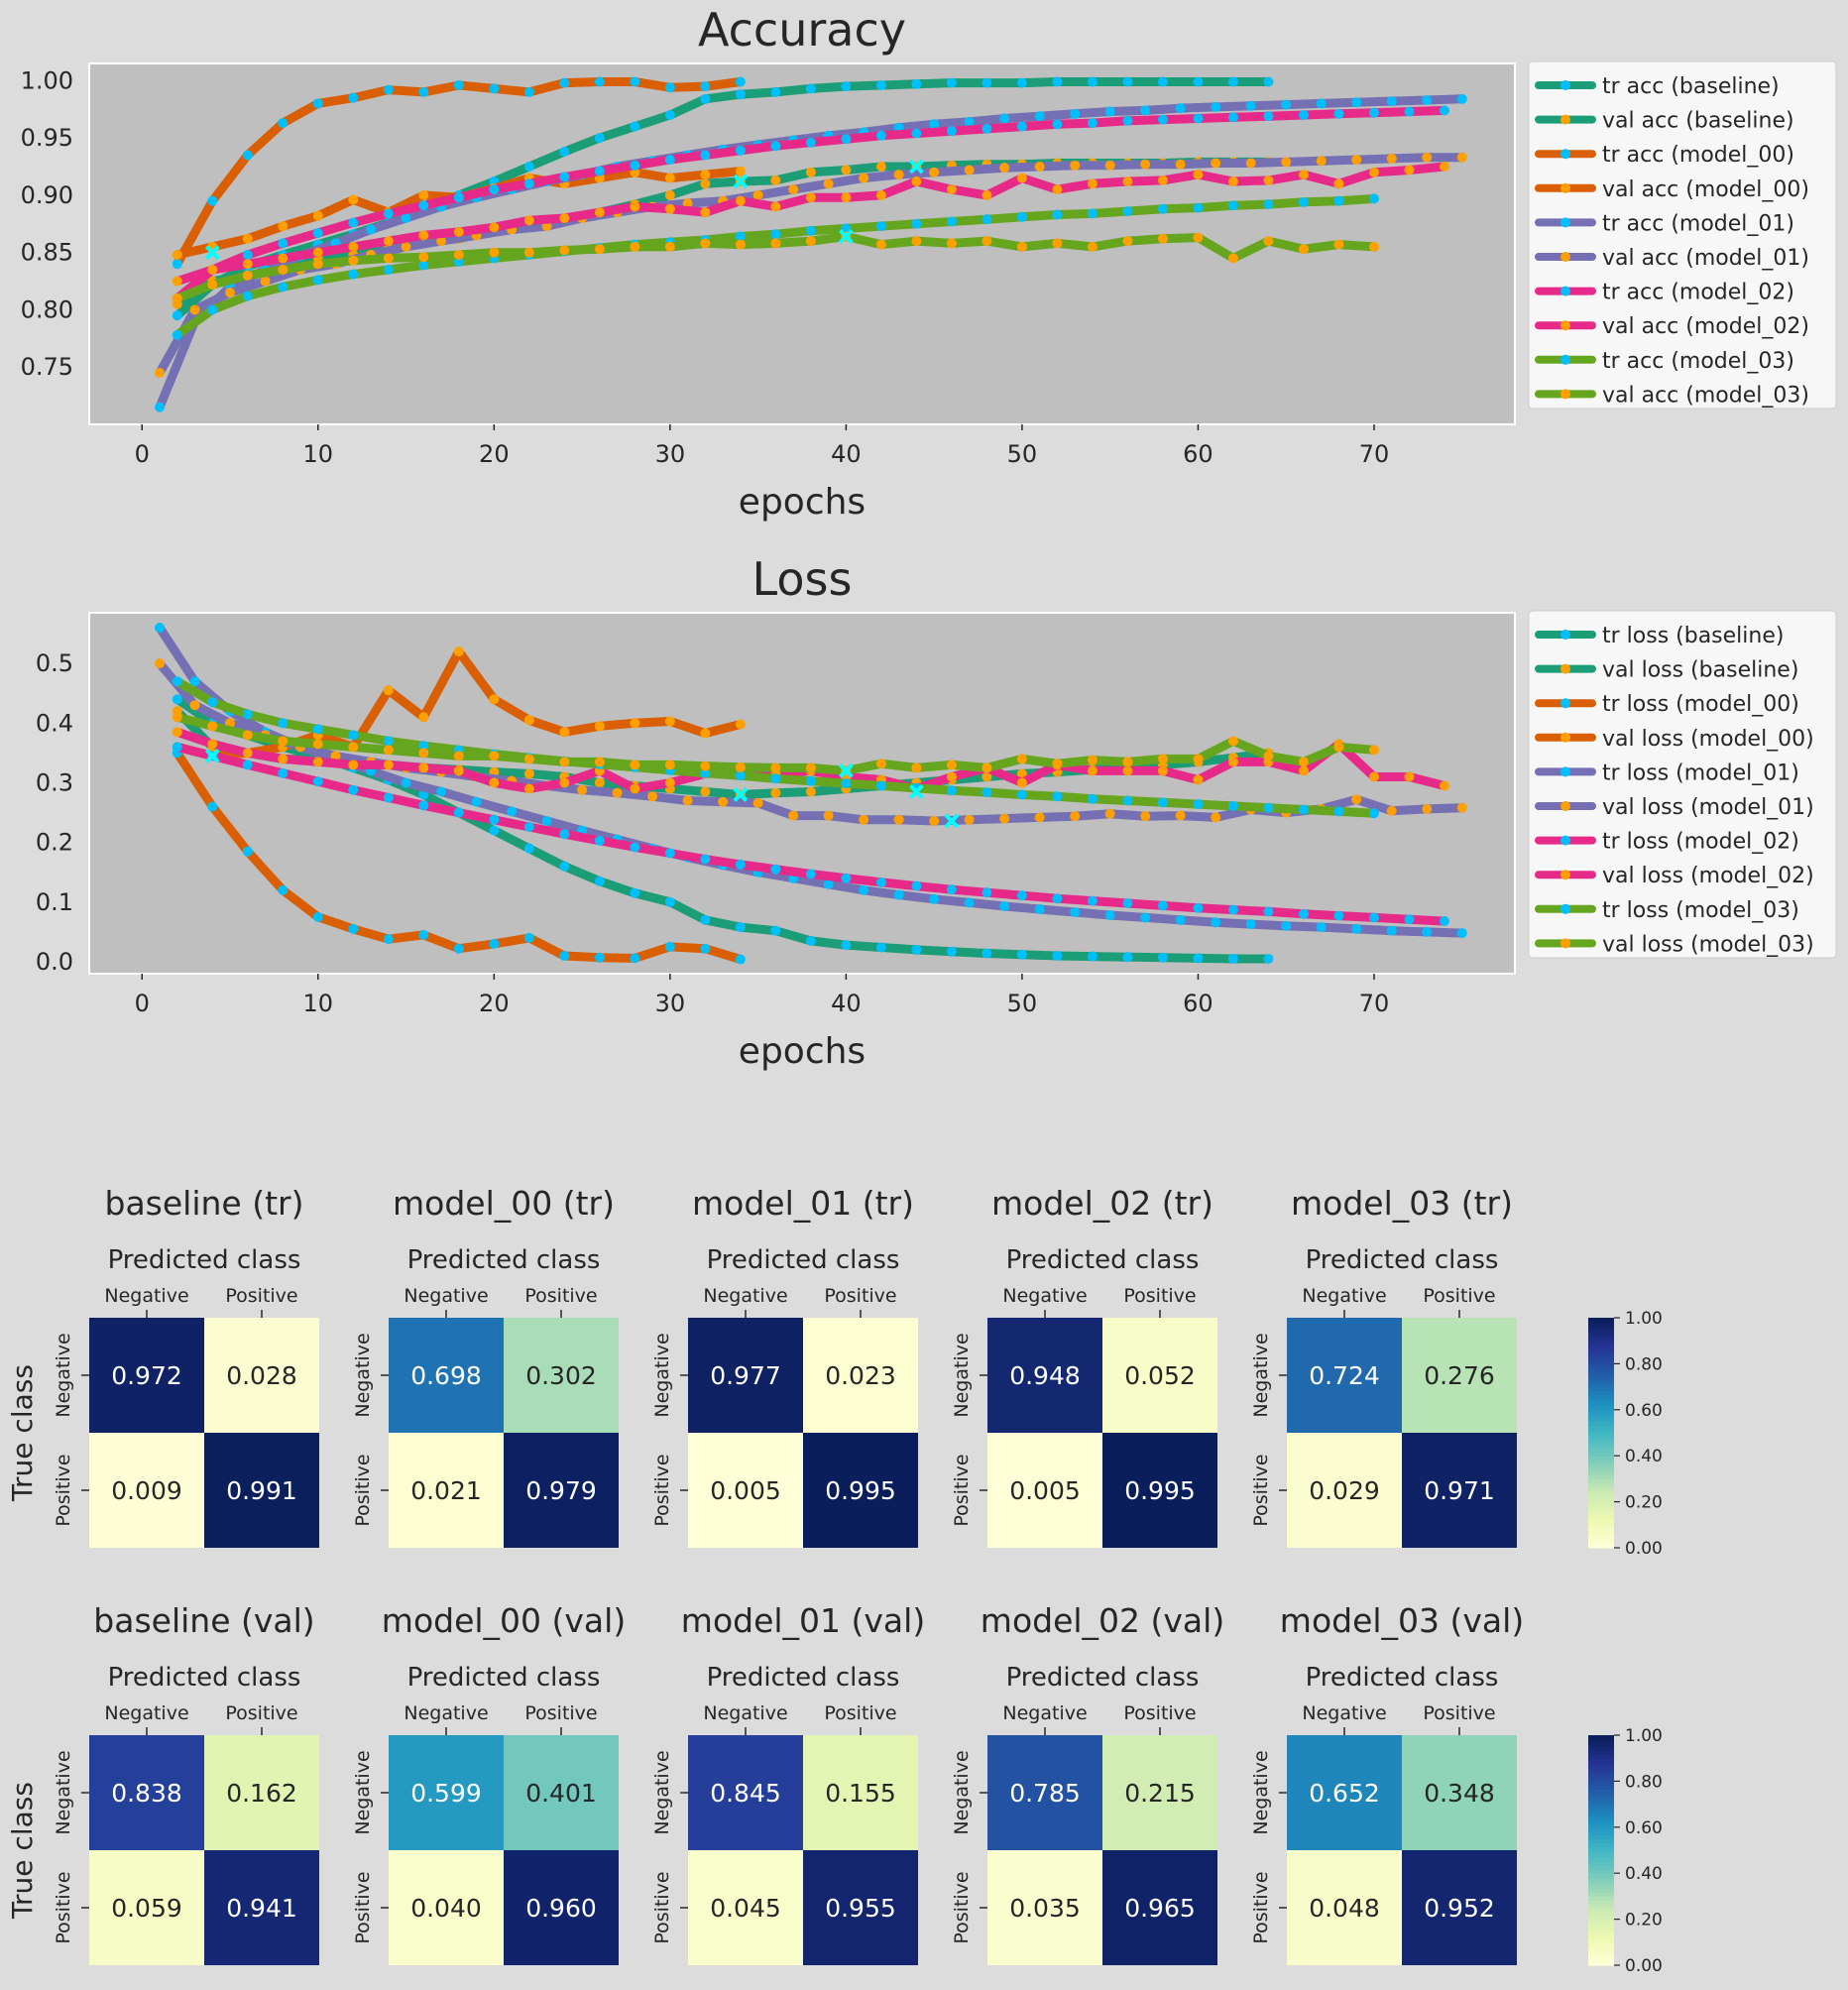  Describe the element at coordinates (203, 1620) in the screenshot. I see `matrix-title: baseline (val)` at that location.